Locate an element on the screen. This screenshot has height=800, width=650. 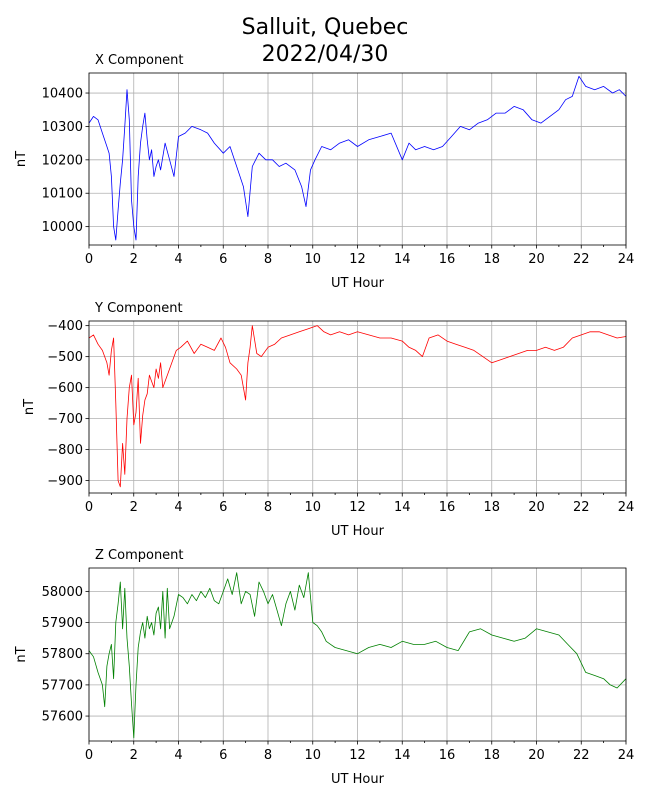
panel-title: X Component is located at coordinates (139, 60).